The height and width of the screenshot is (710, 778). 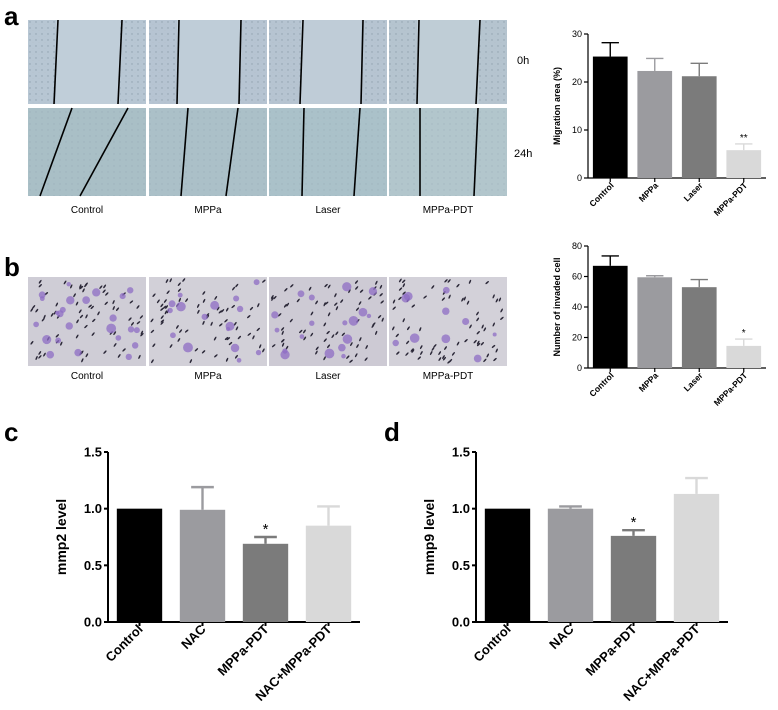 What do you see at coordinates (87, 376) in the screenshot?
I see `caption-b-control: Control` at bounding box center [87, 376].